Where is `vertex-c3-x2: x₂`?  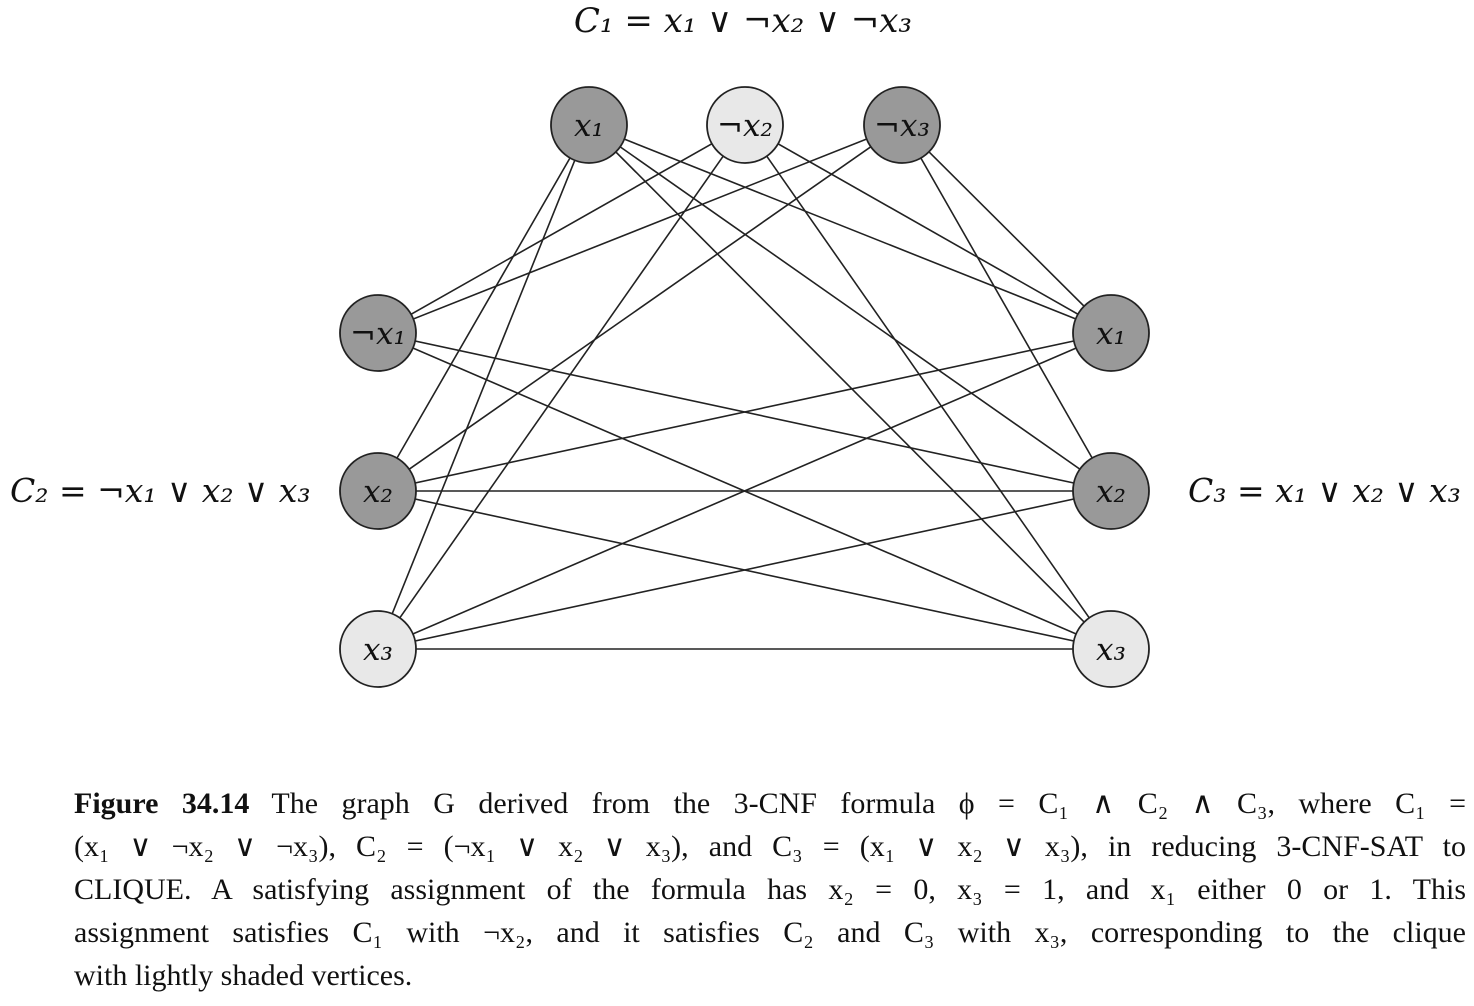
vertex-c3-x2: x₂ is located at coordinates (1111, 491).